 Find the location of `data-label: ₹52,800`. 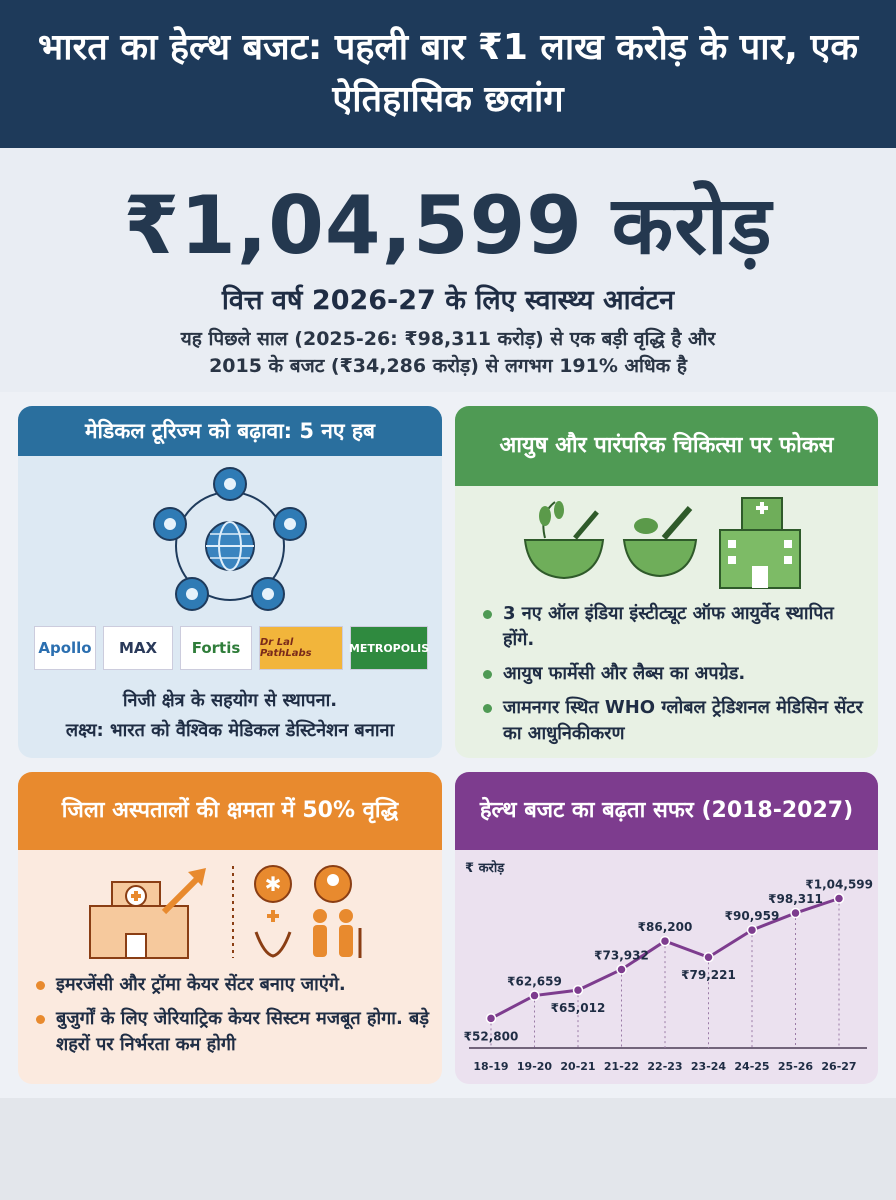

data-label: ₹52,800 is located at coordinates (491, 1036).